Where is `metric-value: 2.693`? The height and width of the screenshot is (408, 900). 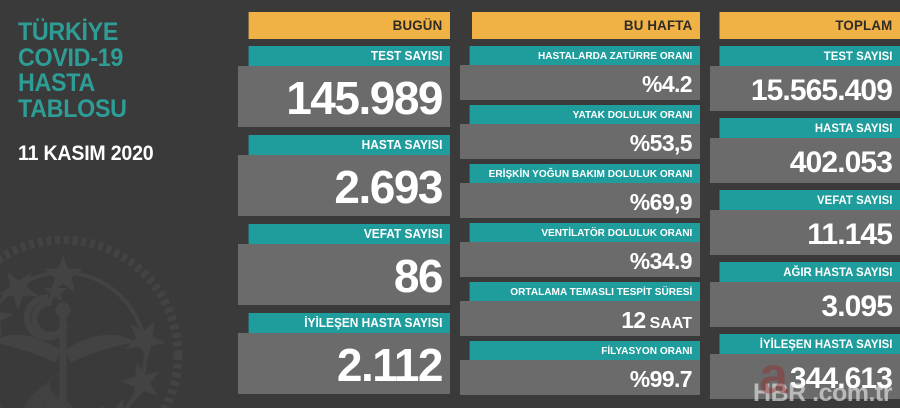
metric-value: 2.693 is located at coordinates (344, 185).